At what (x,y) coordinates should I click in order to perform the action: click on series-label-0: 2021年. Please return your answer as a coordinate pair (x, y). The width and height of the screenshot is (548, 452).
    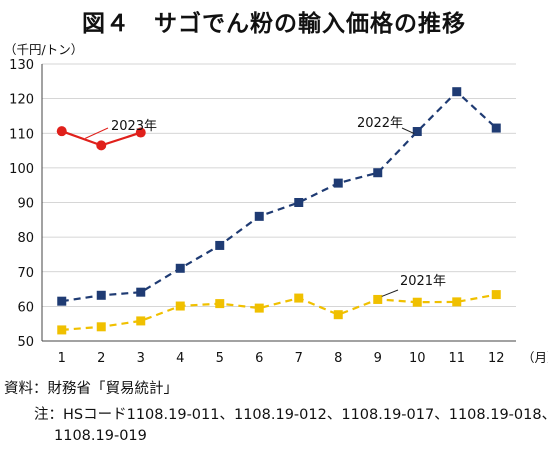
    Looking at the image, I should click on (423, 281).